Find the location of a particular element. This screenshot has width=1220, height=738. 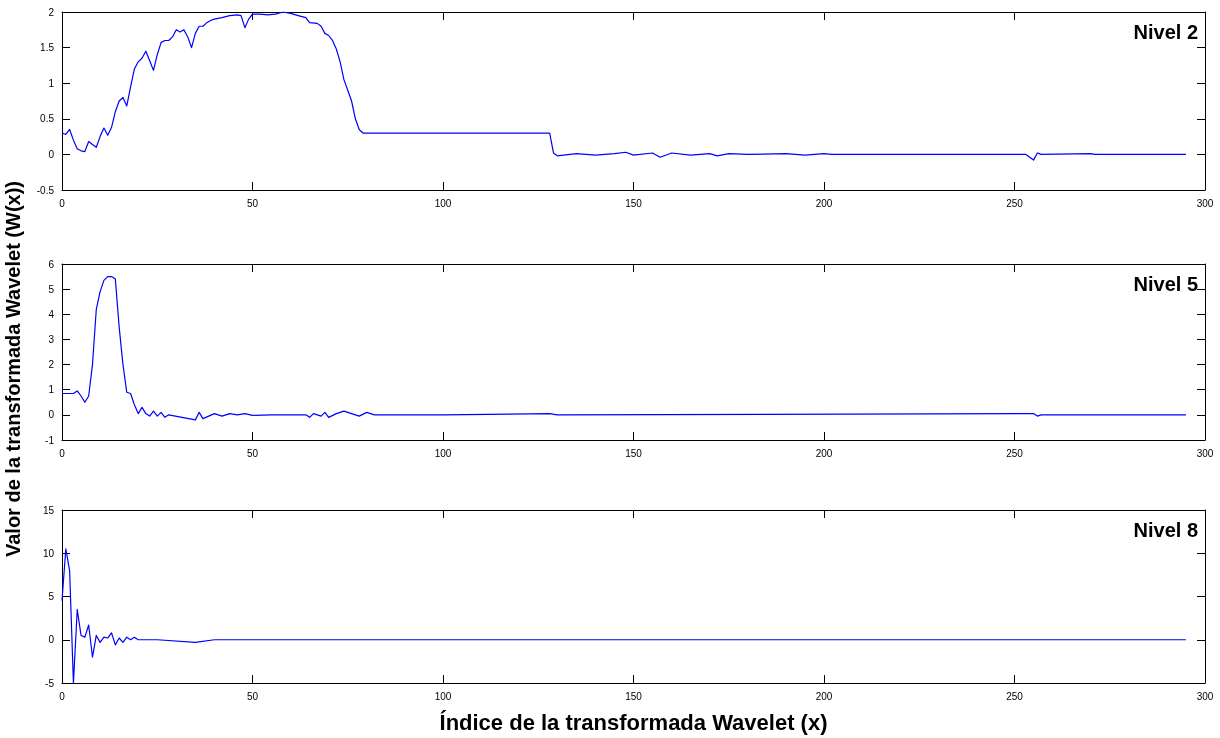

annotation: Nivel 5 is located at coordinates (1165, 284).